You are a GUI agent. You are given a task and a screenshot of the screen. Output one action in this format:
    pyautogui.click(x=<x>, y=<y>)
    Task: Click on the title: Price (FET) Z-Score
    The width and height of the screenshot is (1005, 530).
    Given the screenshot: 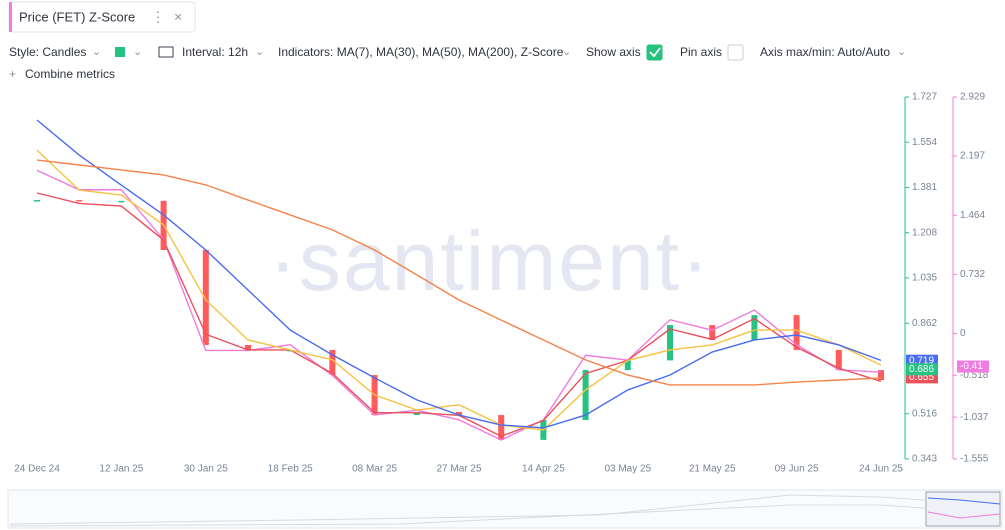 What is the action you would take?
    pyautogui.click(x=77, y=16)
    